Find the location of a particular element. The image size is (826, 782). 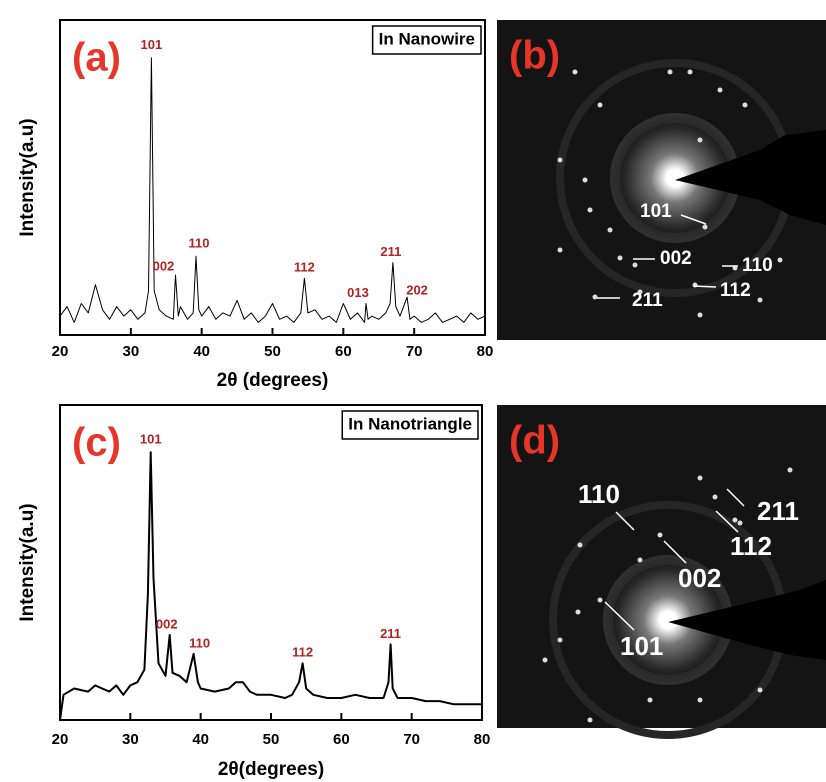

inset-label: In Nanotriangle is located at coordinates (410, 423).